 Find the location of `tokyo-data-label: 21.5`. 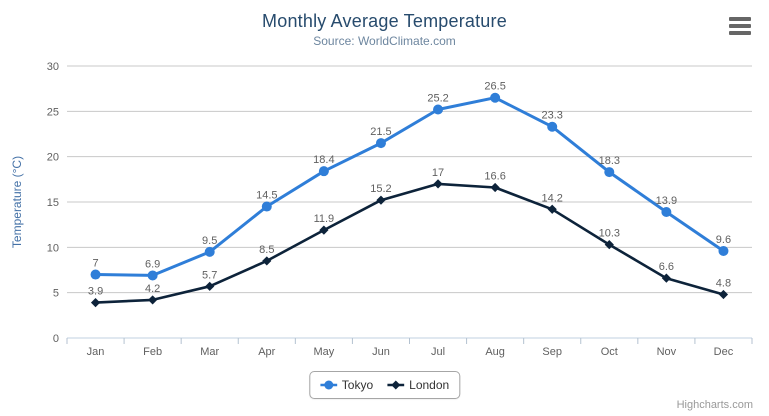

tokyo-data-label: 21.5 is located at coordinates (380, 132).